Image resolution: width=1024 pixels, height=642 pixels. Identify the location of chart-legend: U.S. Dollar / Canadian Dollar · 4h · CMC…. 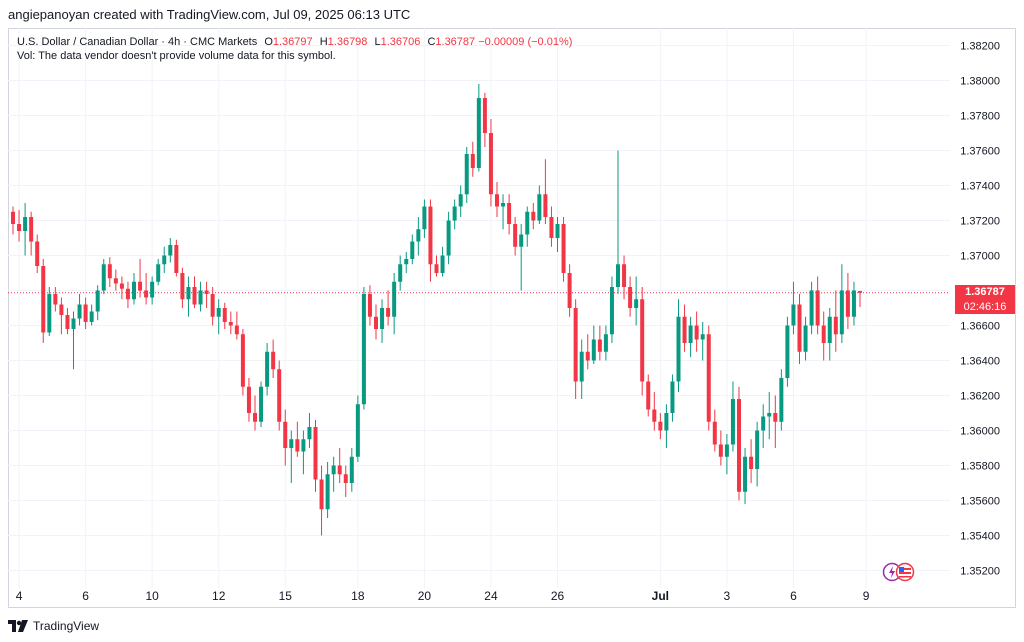
(294, 42).